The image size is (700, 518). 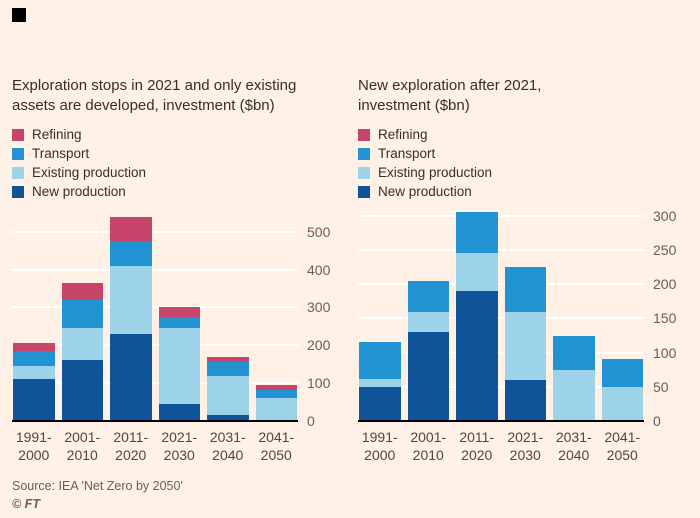 What do you see at coordinates (519, 191) in the screenshot?
I see `legend-item: New production` at bounding box center [519, 191].